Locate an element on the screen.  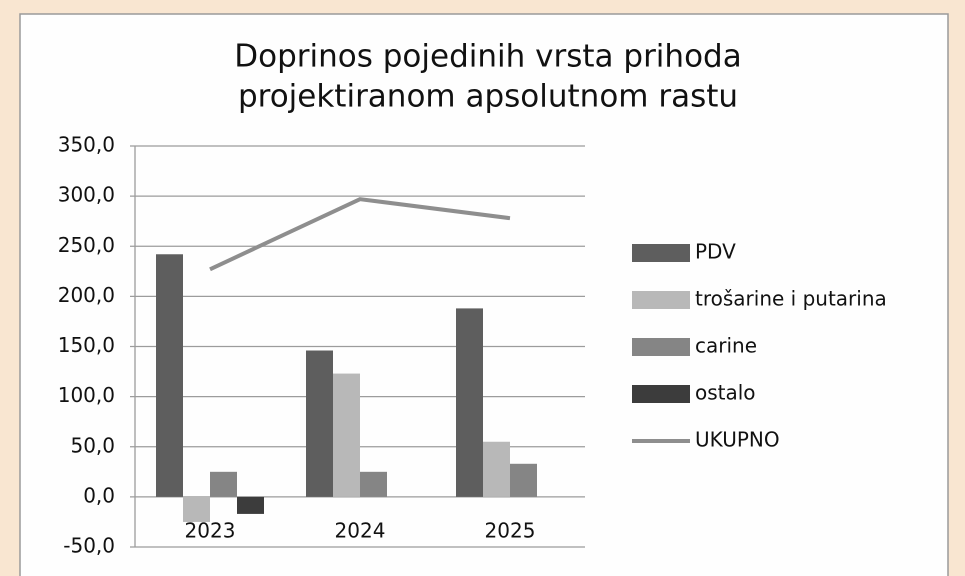
y-tick-label: 150,0 is located at coordinates (86, 345).